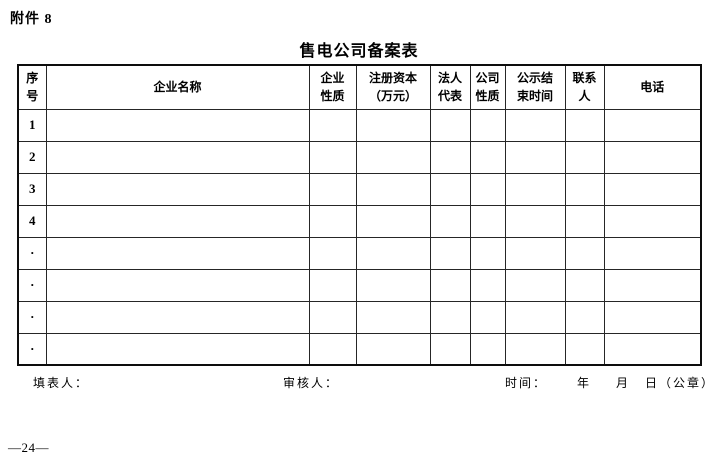 The height and width of the screenshot is (466, 718). What do you see at coordinates (680, 383) in the screenshot?
I see `day-seal-label: 日（公章）` at bounding box center [680, 383].